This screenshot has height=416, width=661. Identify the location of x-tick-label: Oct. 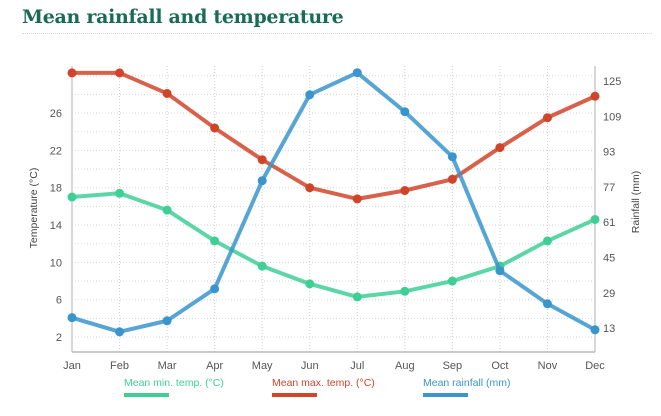
(499, 366).